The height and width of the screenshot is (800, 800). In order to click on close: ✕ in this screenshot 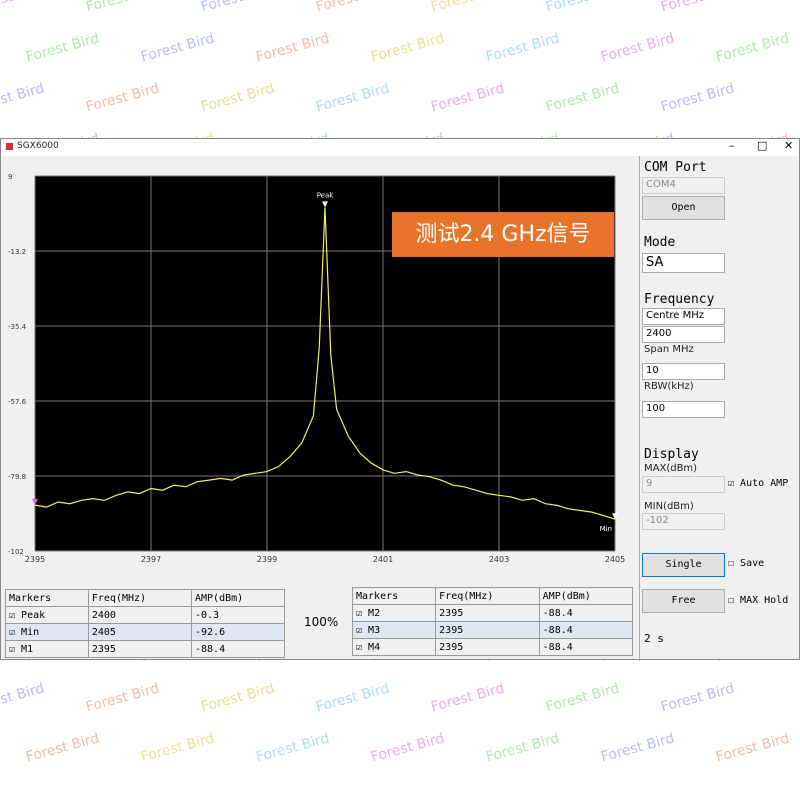, I will do `click(789, 145)`.